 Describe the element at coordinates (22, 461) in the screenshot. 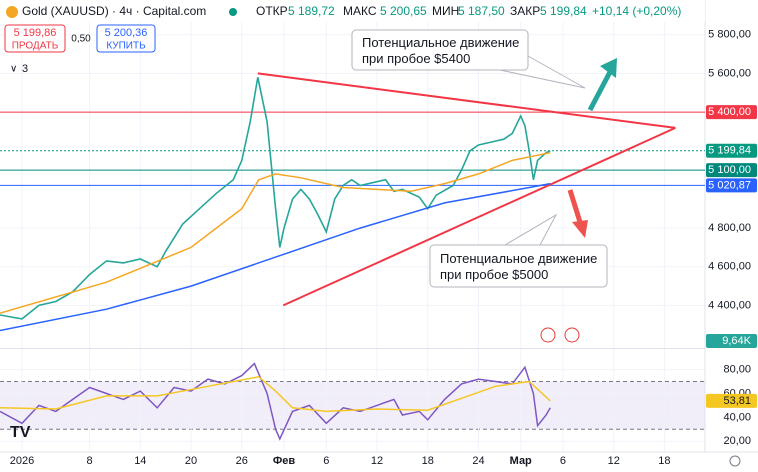

I see `x-tick-label: 2026` at that location.